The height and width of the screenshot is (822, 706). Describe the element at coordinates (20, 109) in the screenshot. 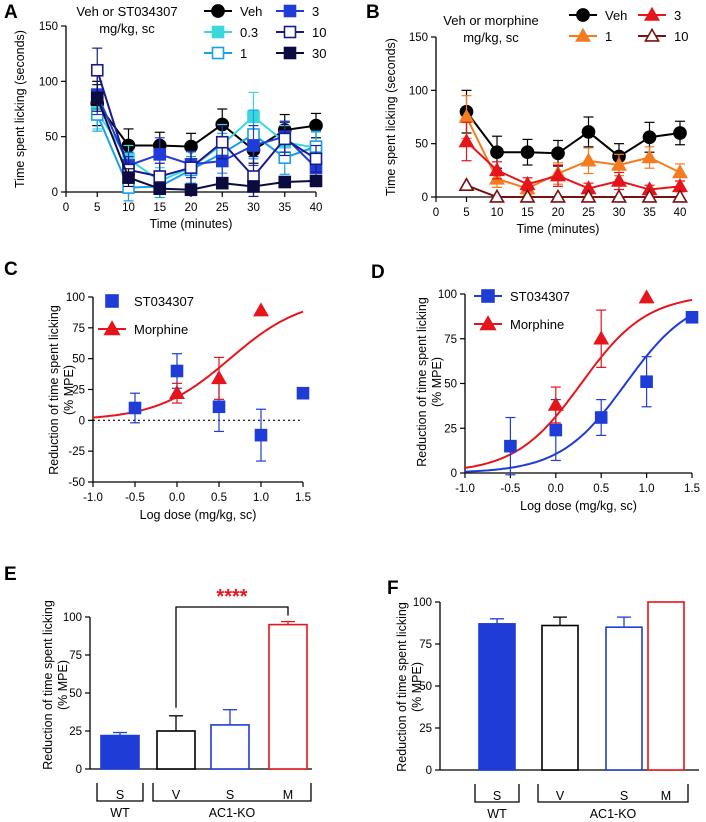

I see `y-axis-label: Time spent licking (seconds)` at that location.